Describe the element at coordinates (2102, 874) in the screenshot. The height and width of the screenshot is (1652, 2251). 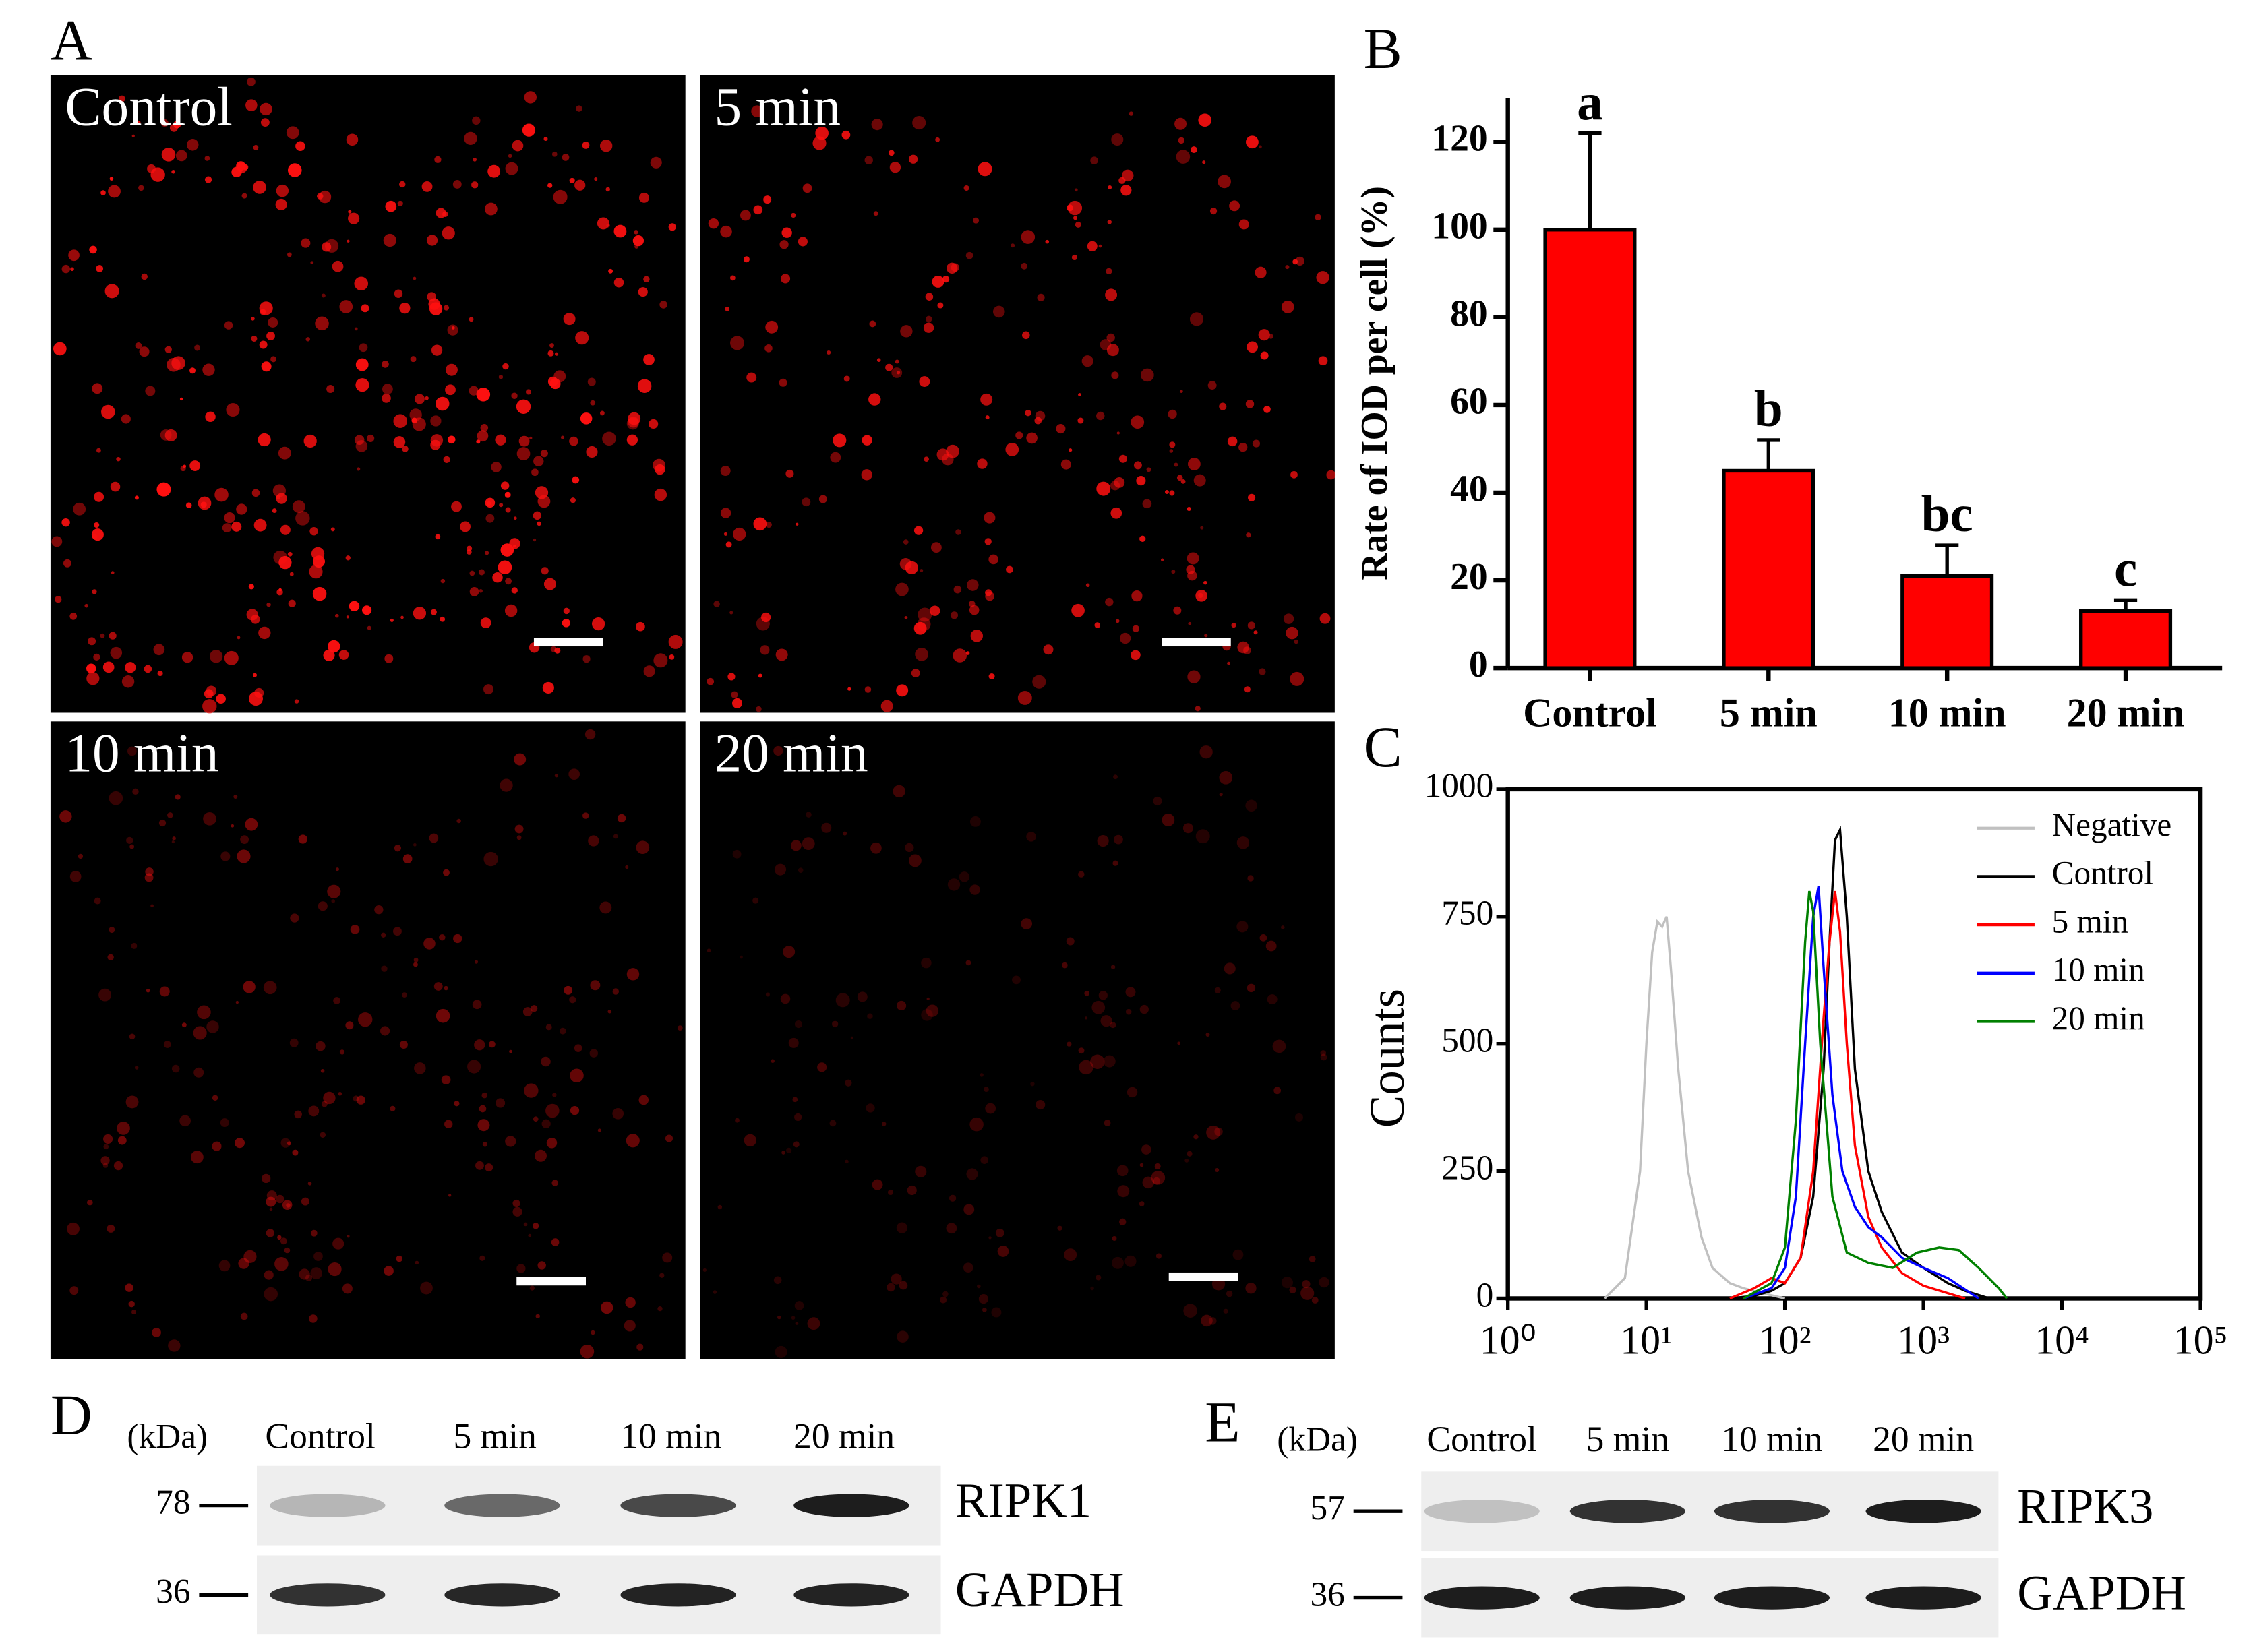
I see `legend-label: Control` at that location.